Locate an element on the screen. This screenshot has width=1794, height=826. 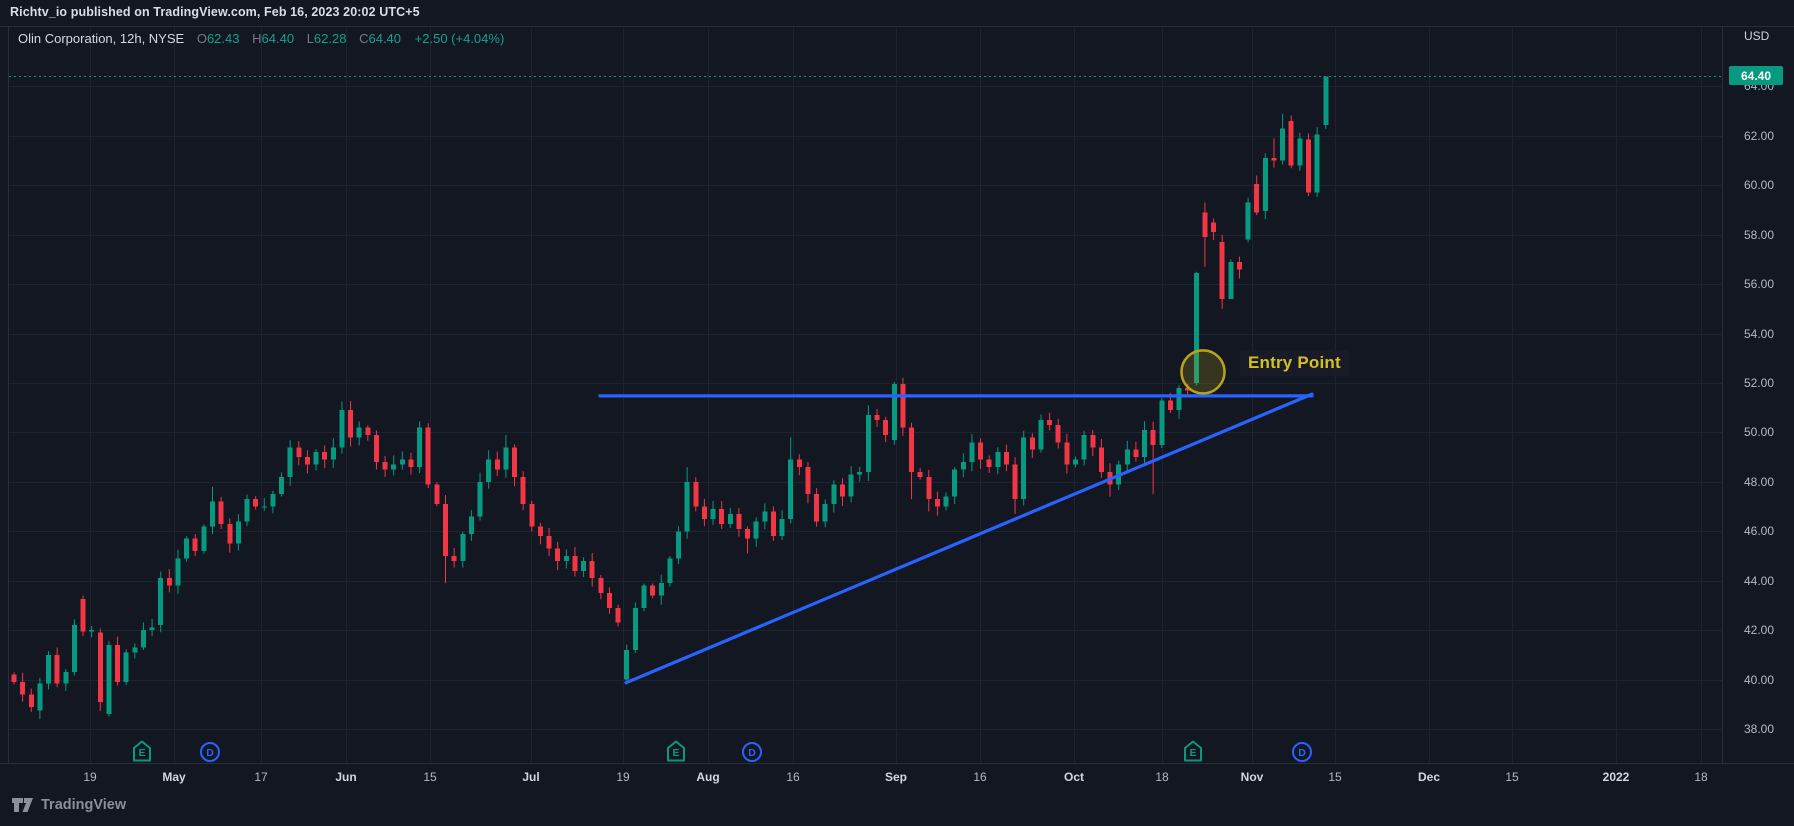
price-axis-label: 44.00 is located at coordinates (1759, 580).